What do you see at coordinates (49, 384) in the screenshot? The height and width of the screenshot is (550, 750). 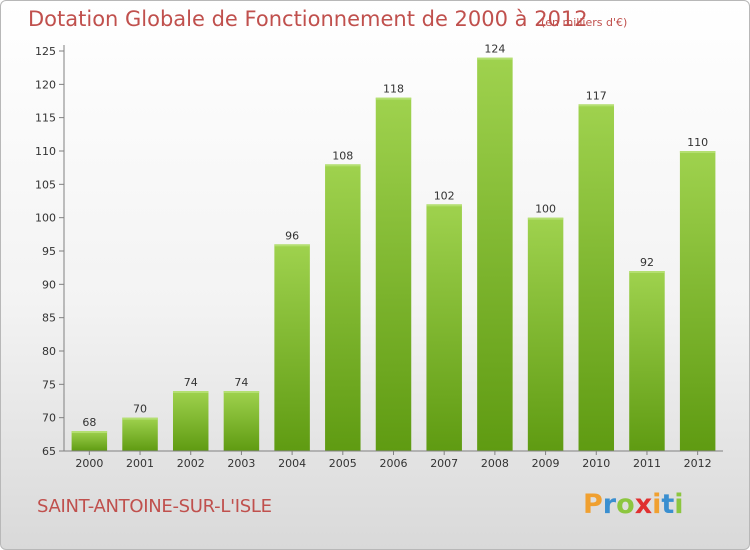 I see `y-tick-label: 75` at bounding box center [49, 384].